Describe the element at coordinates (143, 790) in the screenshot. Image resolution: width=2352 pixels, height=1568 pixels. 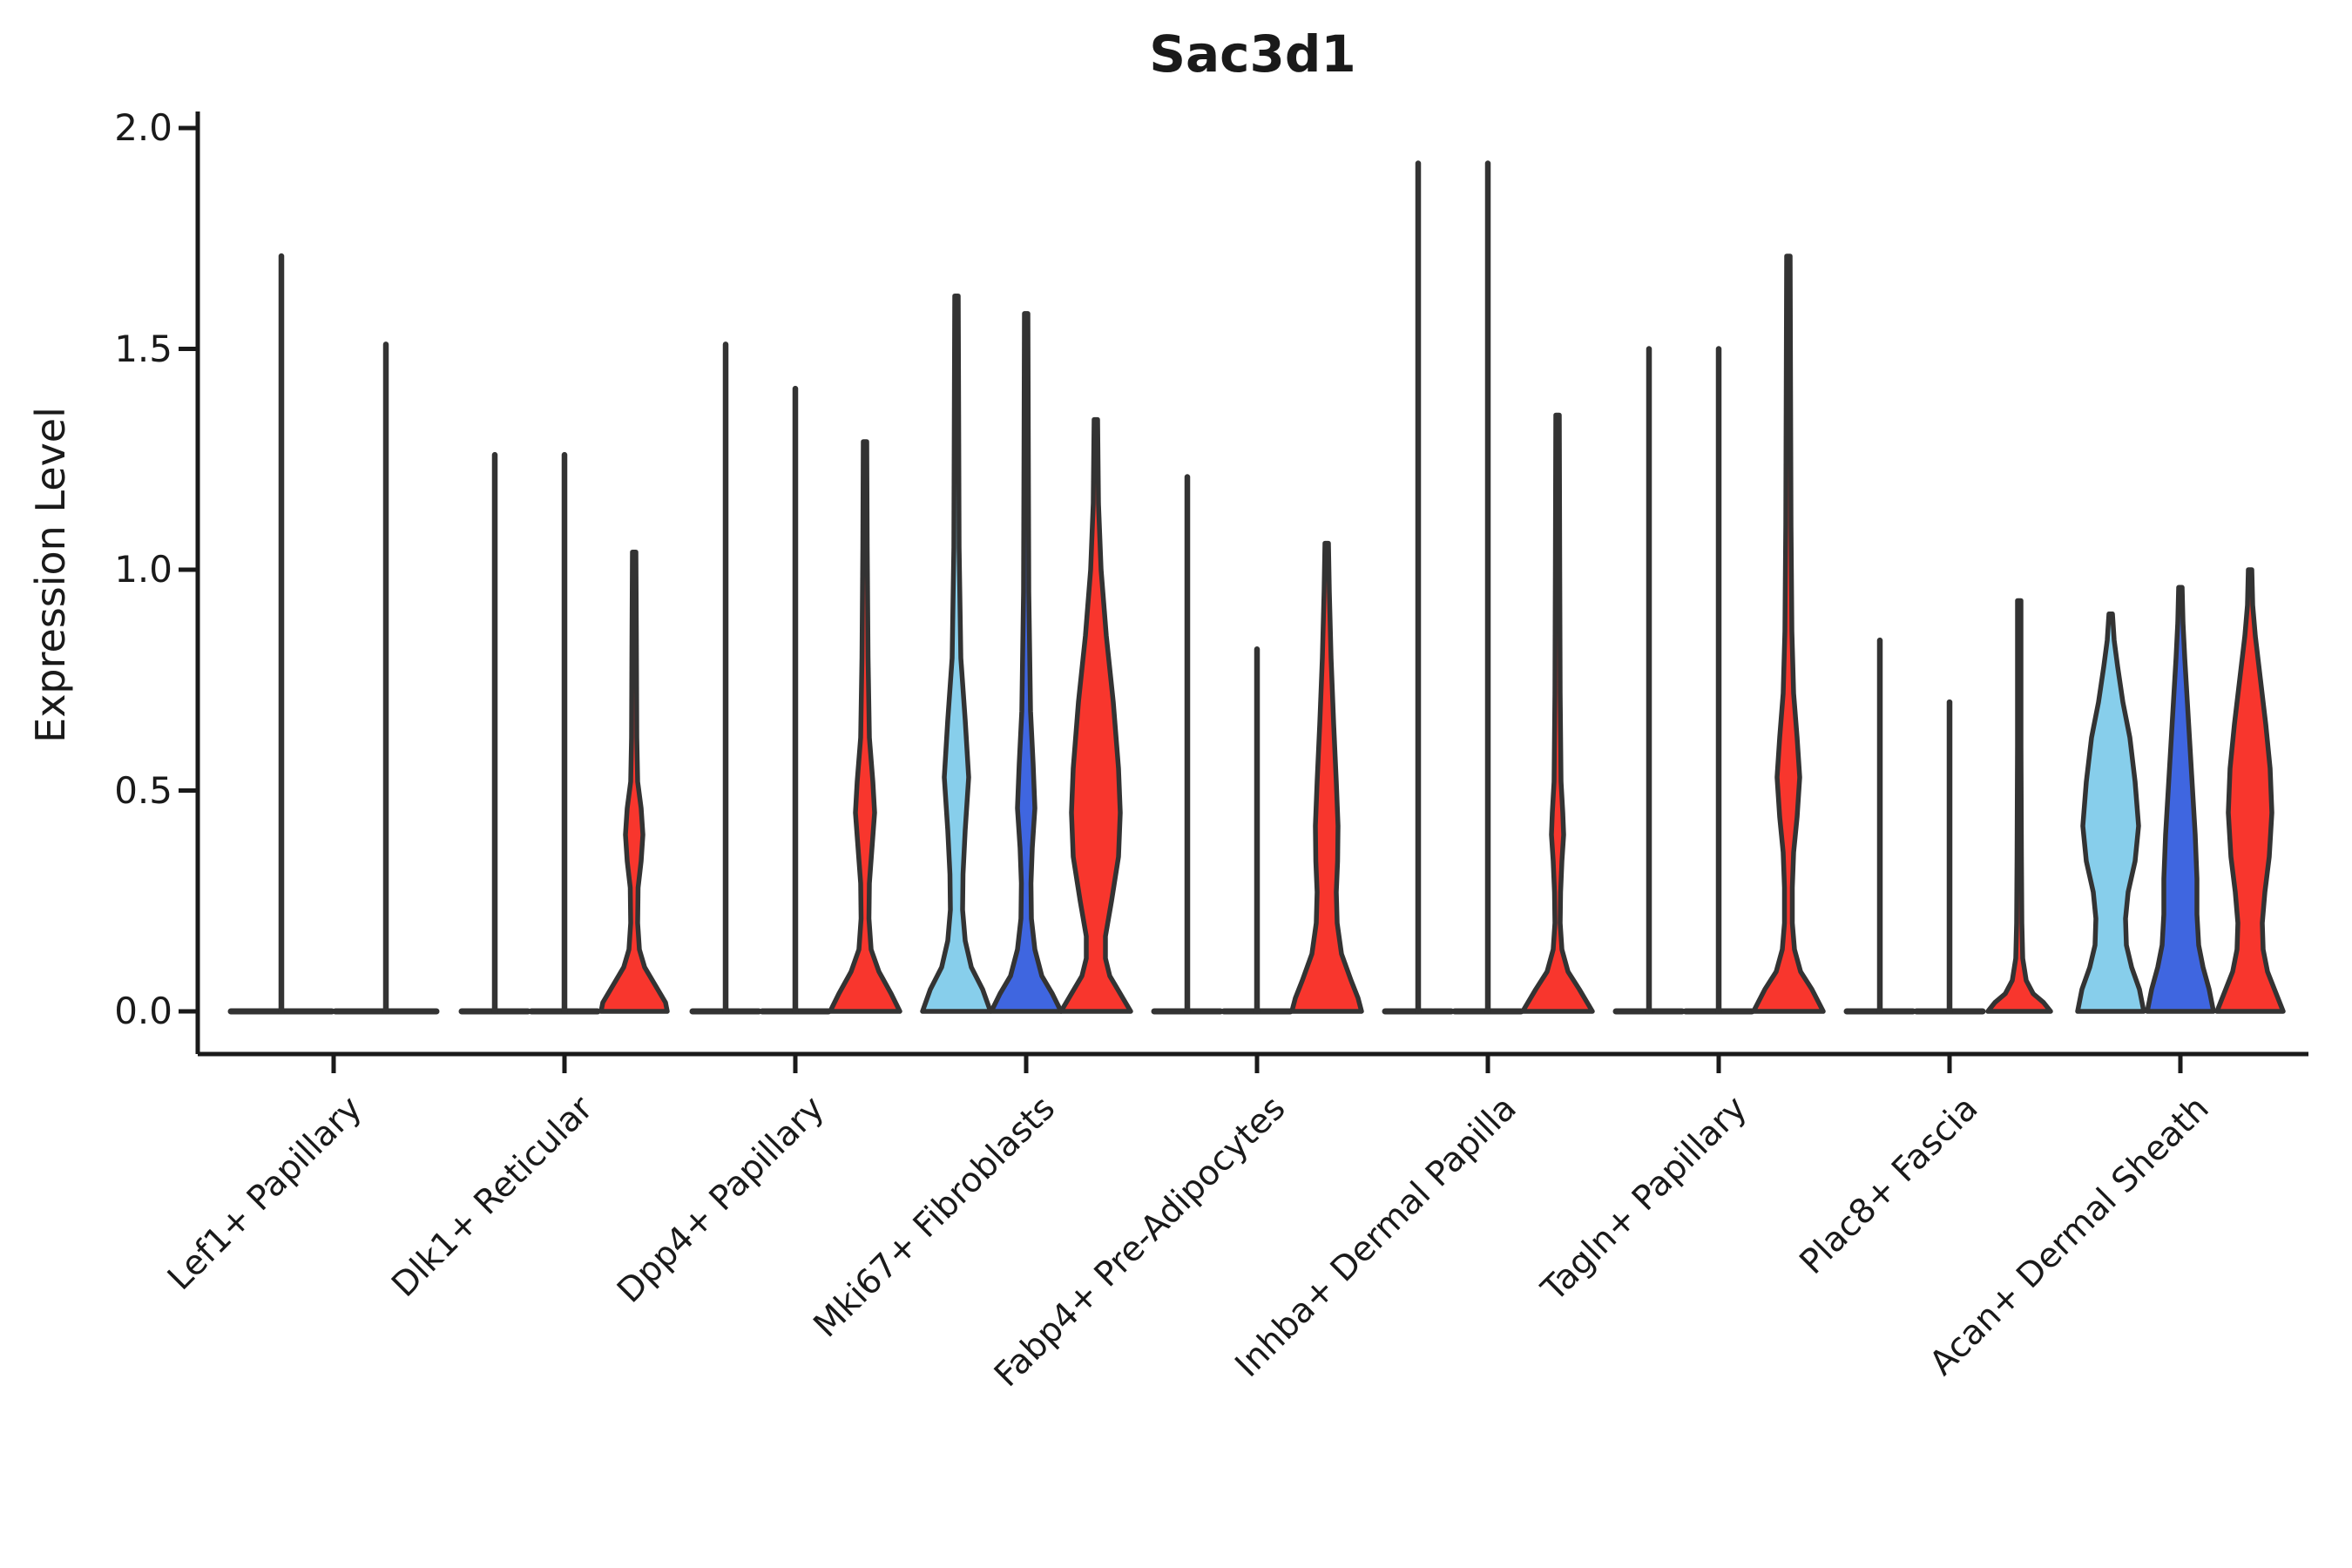
I see `y-tick-label-0.5: 0.5` at that location.